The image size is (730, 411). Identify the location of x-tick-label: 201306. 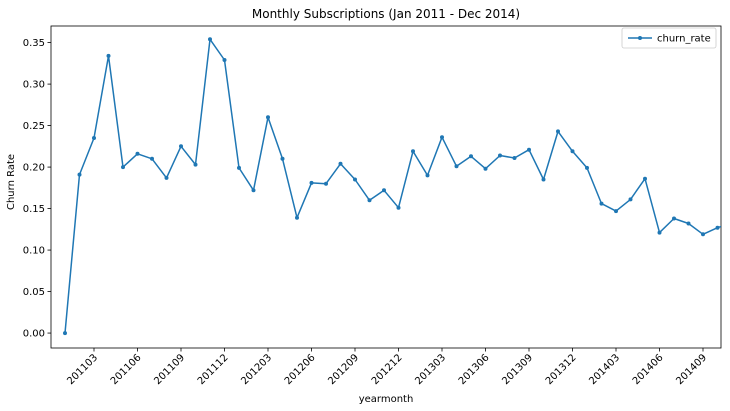
(474, 369).